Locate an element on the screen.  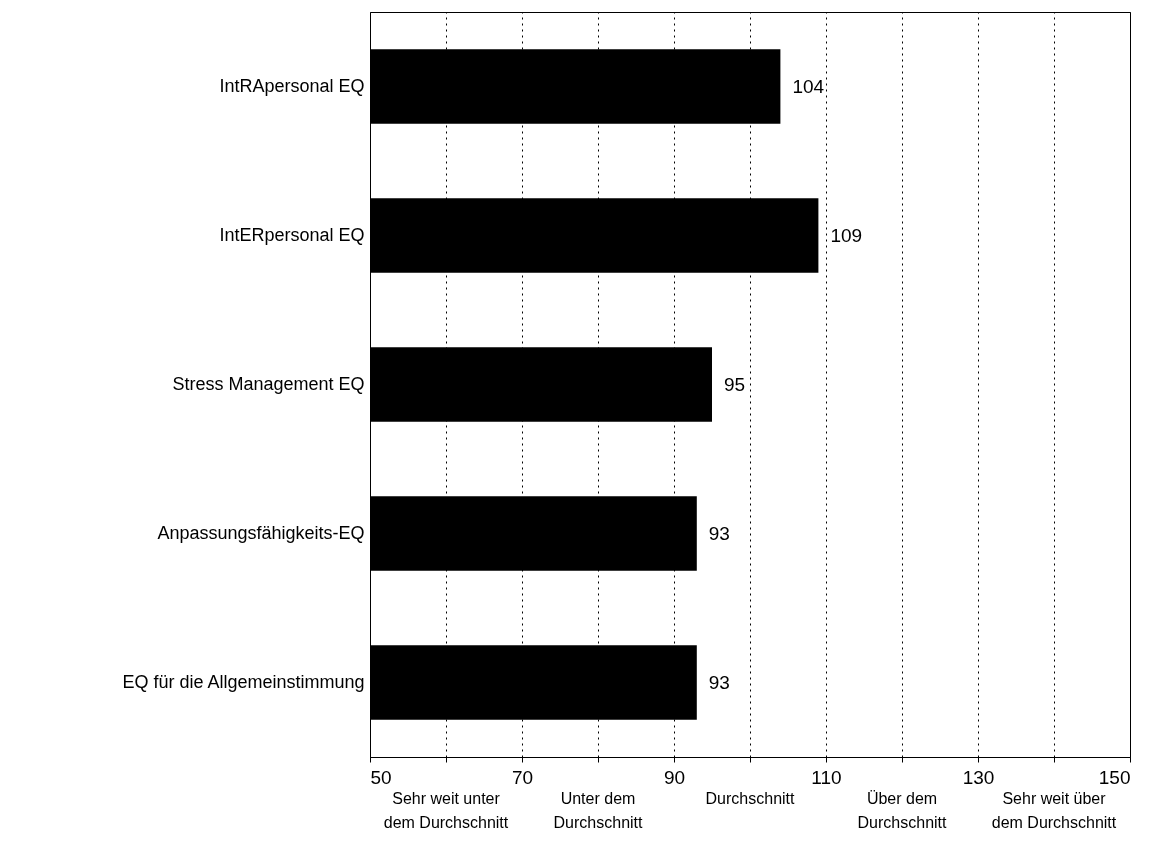
x-tick-label: 70 is located at coordinates (522, 777).